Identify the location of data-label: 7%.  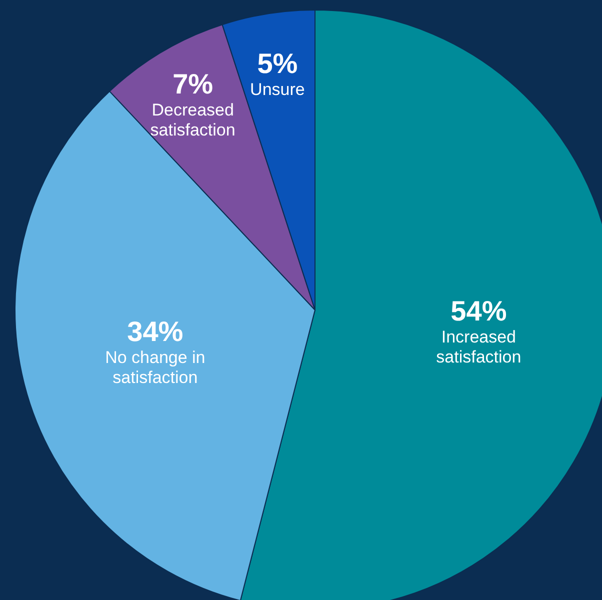
(193, 84).